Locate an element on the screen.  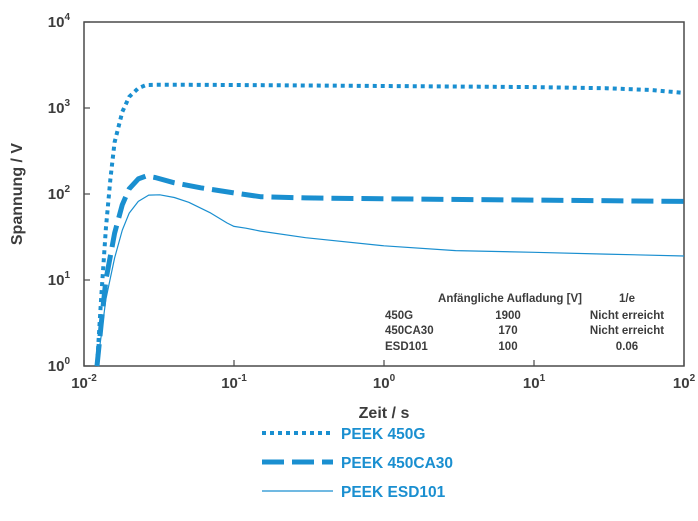
y-tick-label-1: 10¹ is located at coordinates (59, 279).